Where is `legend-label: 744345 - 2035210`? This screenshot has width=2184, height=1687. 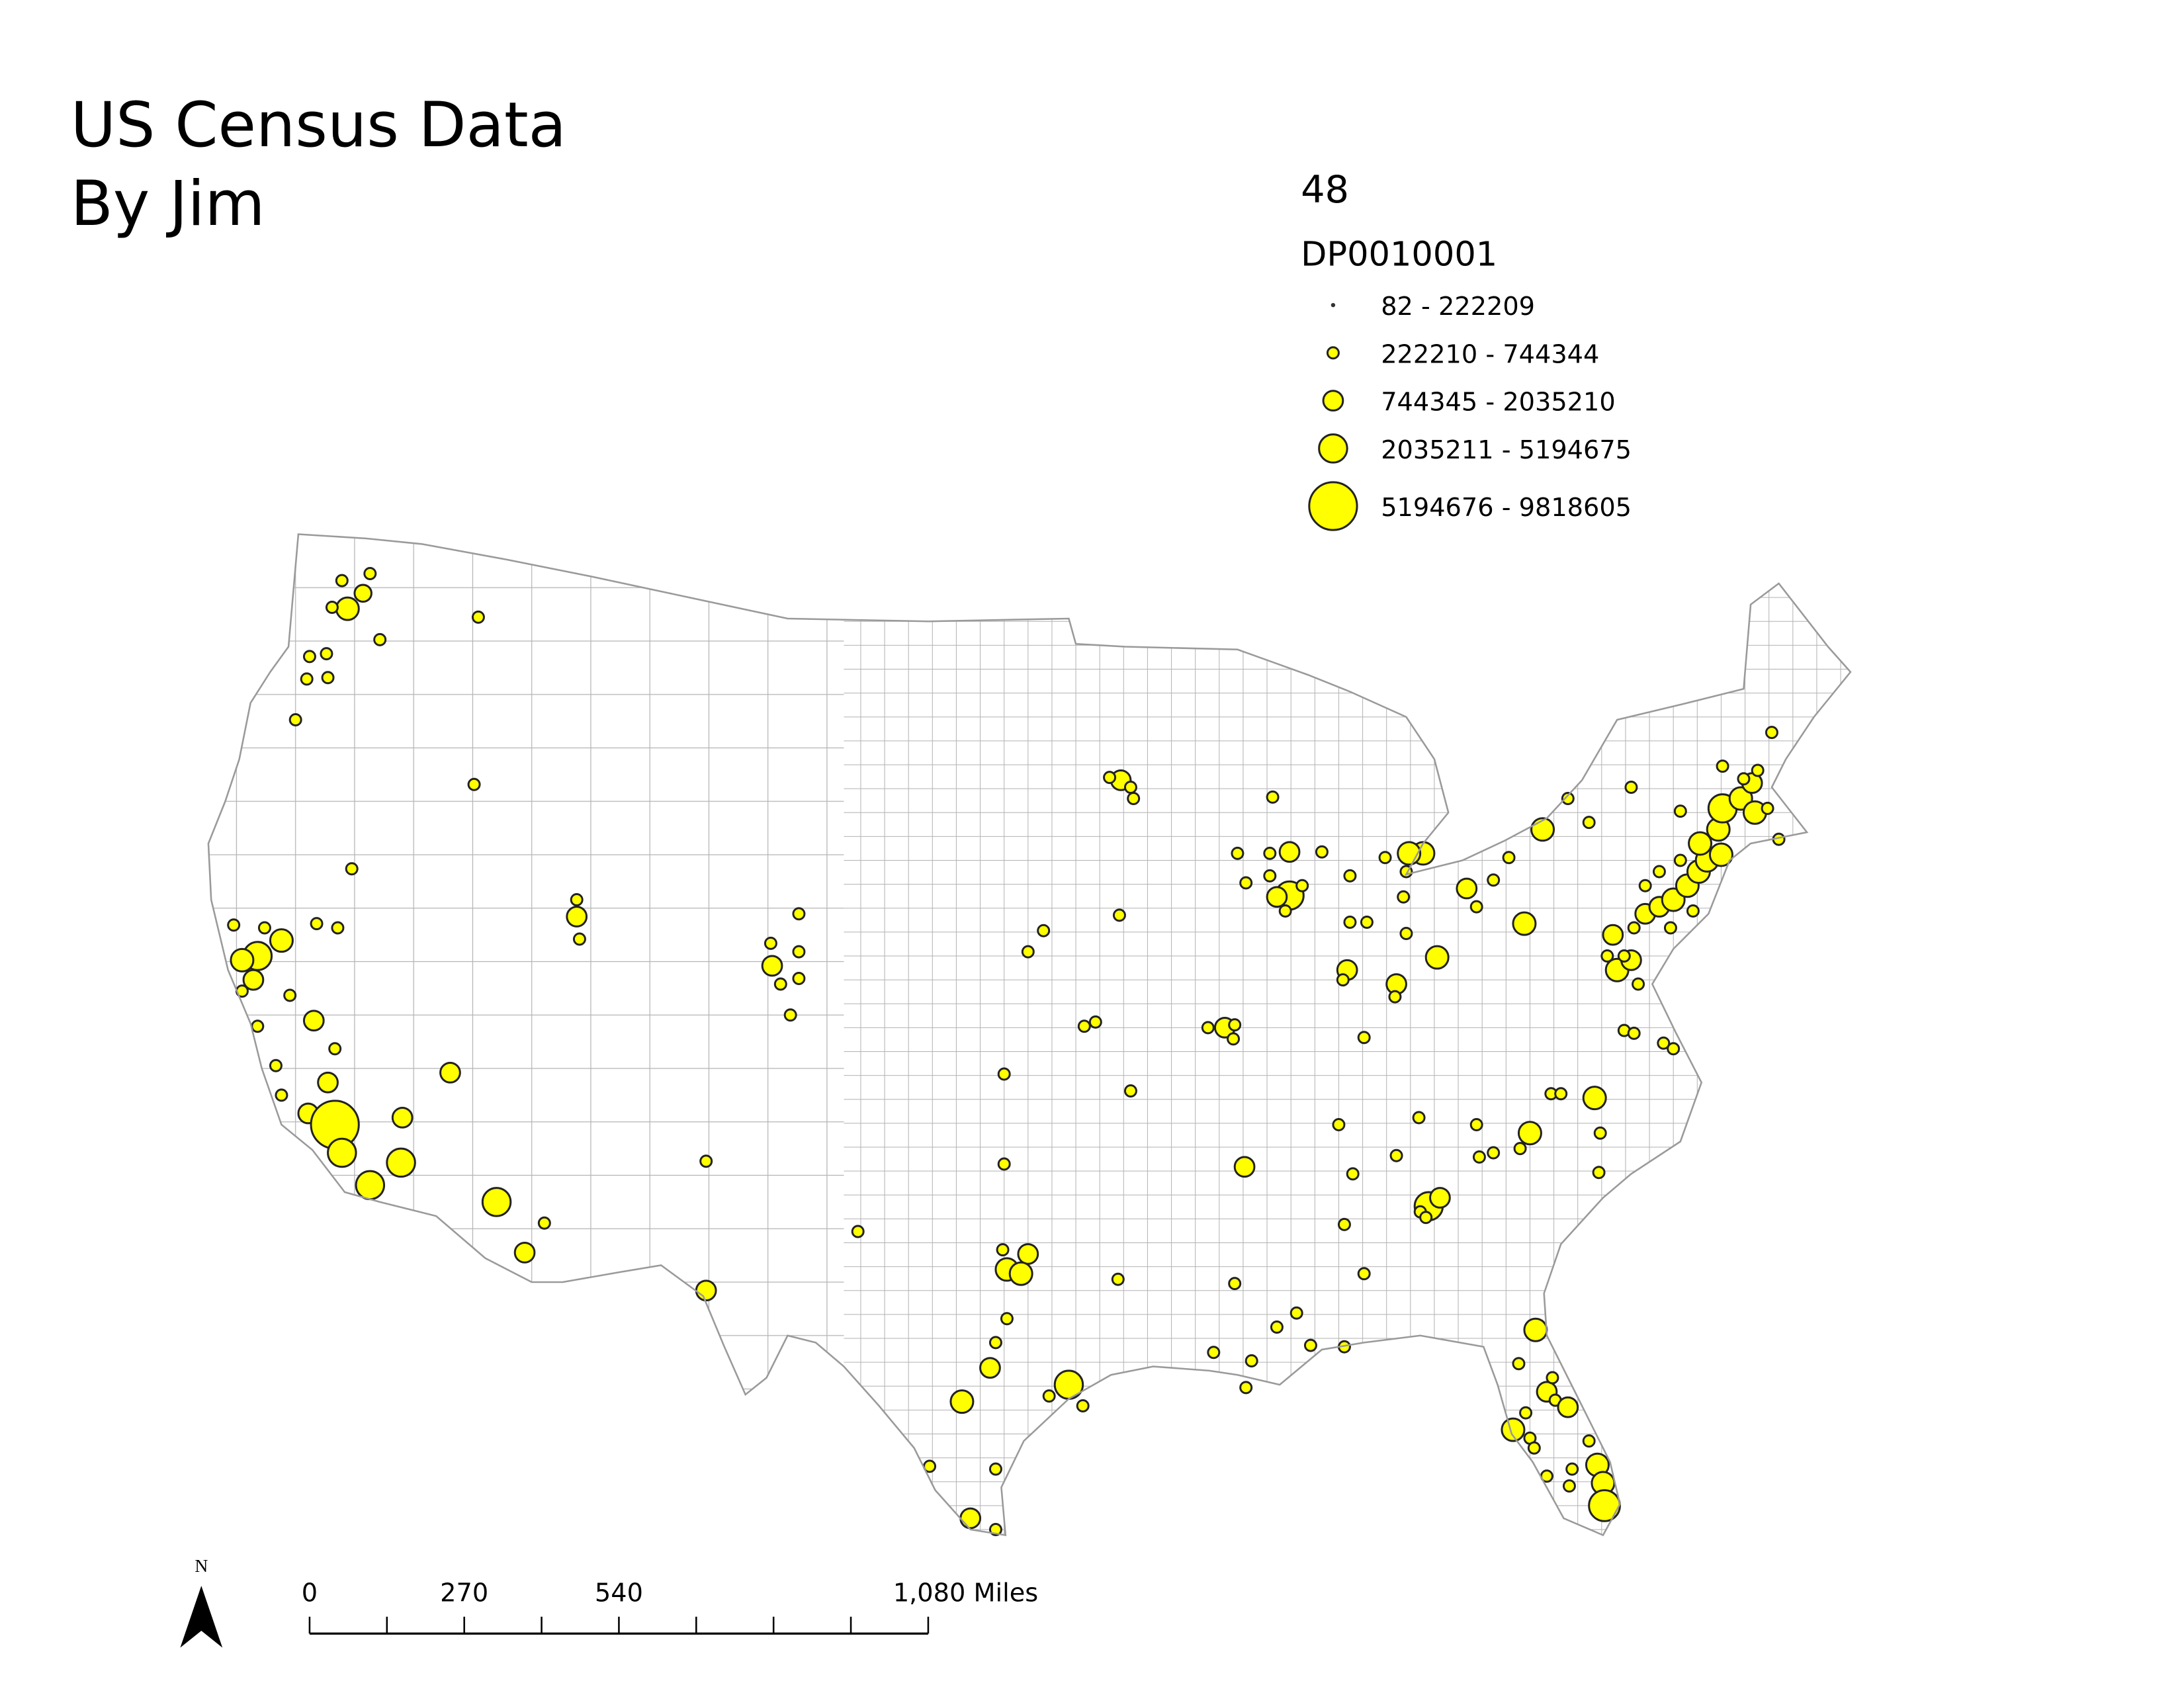 legend-label: 744345 - 2035210 is located at coordinates (1499, 402).